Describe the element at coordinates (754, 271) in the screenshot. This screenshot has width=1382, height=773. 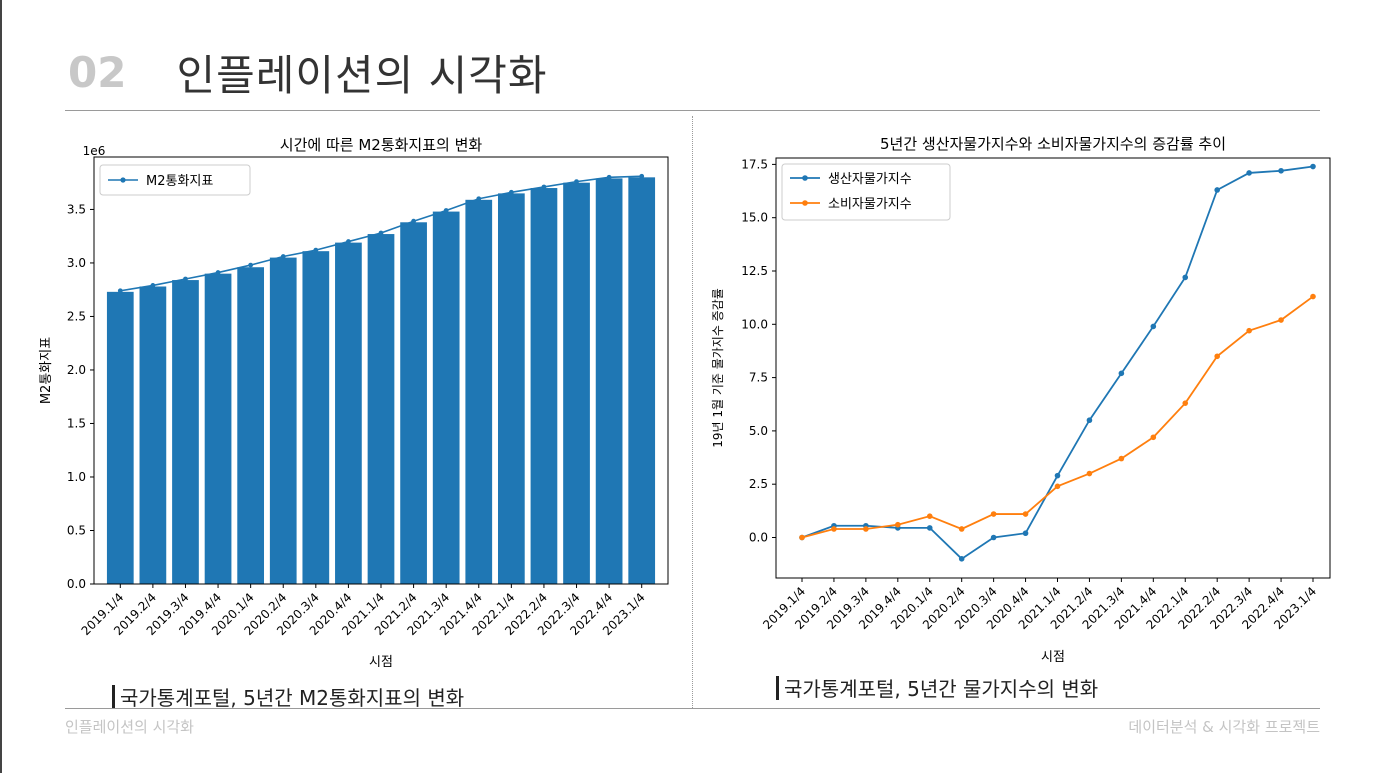
I see `y-tick-label: 12.5` at that location.